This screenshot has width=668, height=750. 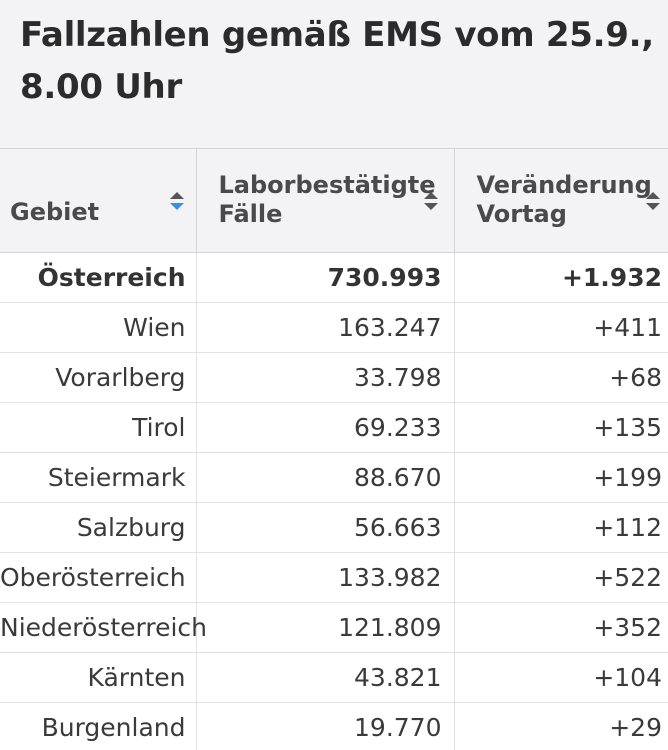 I want to click on cell-change: +68, so click(x=561, y=377).